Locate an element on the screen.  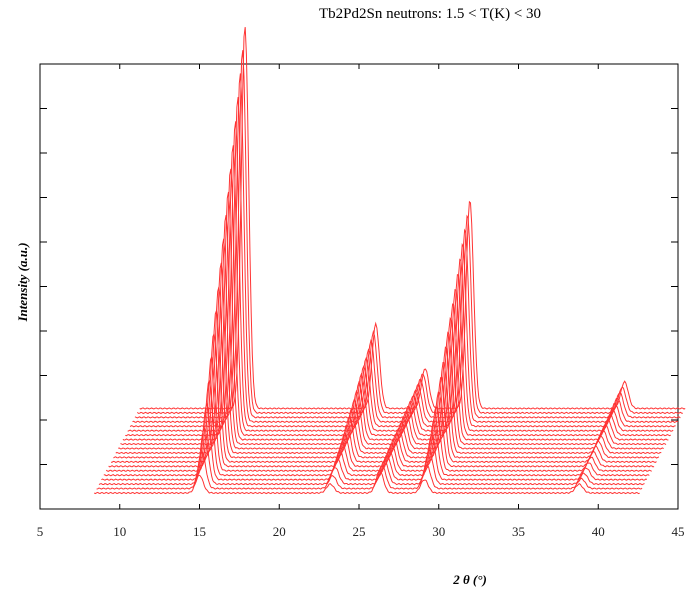
x-tick-label: 40 is located at coordinates (598, 531).